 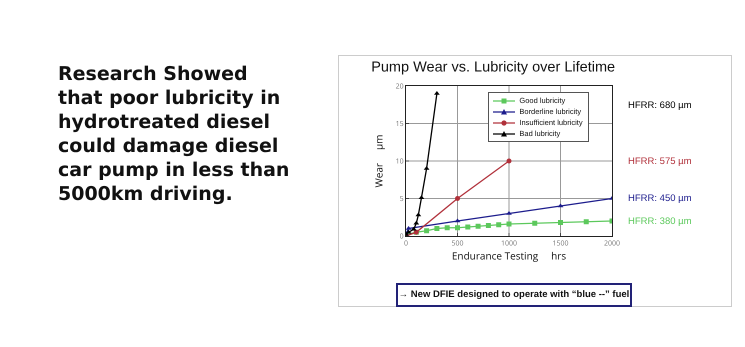 I want to click on annotation: HFRR: 380 µm, so click(x=660, y=221).